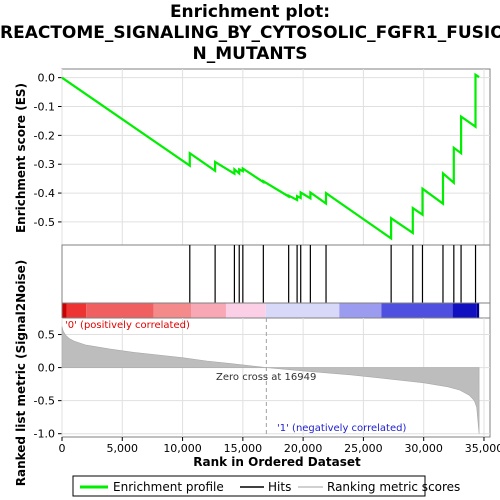  Describe the element at coordinates (44, 193) in the screenshot. I see `es-y-tick-label: -0.4` at that location.